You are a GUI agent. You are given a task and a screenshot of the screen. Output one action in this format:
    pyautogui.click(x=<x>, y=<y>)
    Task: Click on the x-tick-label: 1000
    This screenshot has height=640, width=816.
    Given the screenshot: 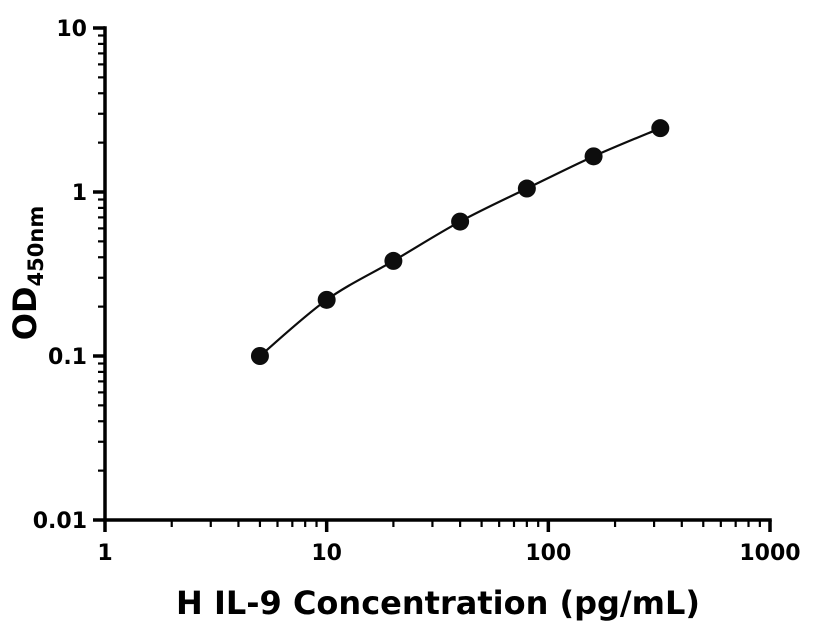 What is the action you would take?
    pyautogui.click(x=769, y=553)
    